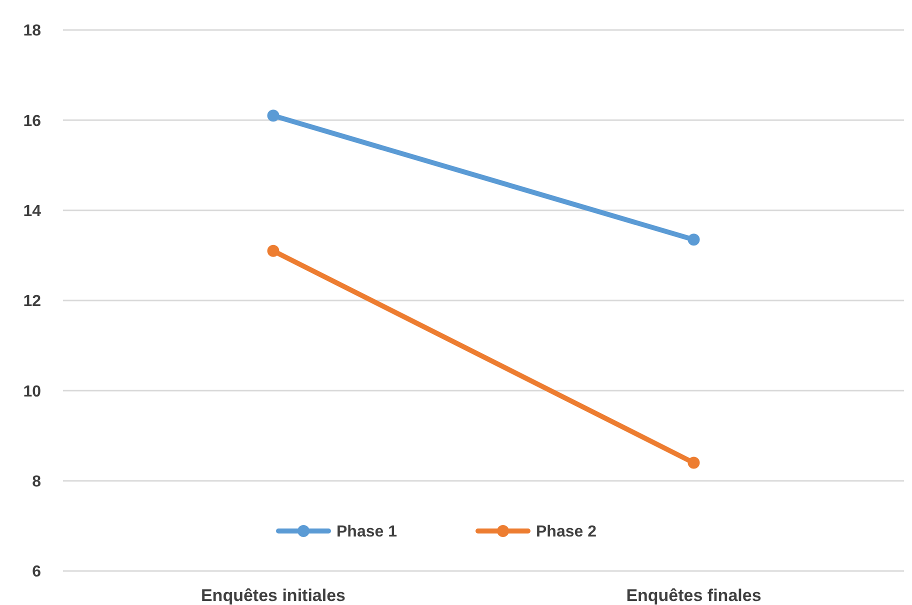 The height and width of the screenshot is (605, 912). What do you see at coordinates (37, 572) in the screenshot?
I see `y-tick-label: 6` at bounding box center [37, 572].